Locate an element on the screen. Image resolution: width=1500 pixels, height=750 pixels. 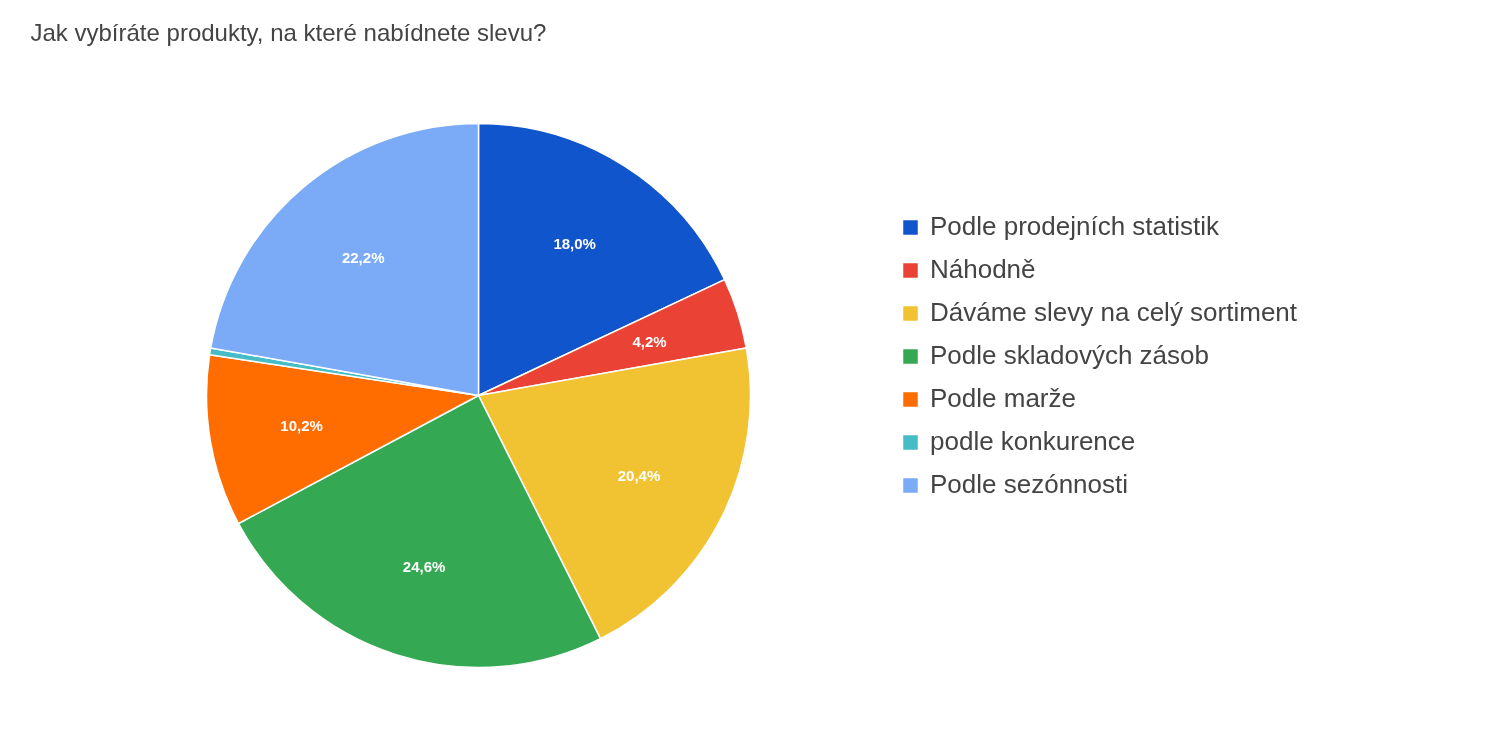
data-label: 10,2% is located at coordinates (301, 426).